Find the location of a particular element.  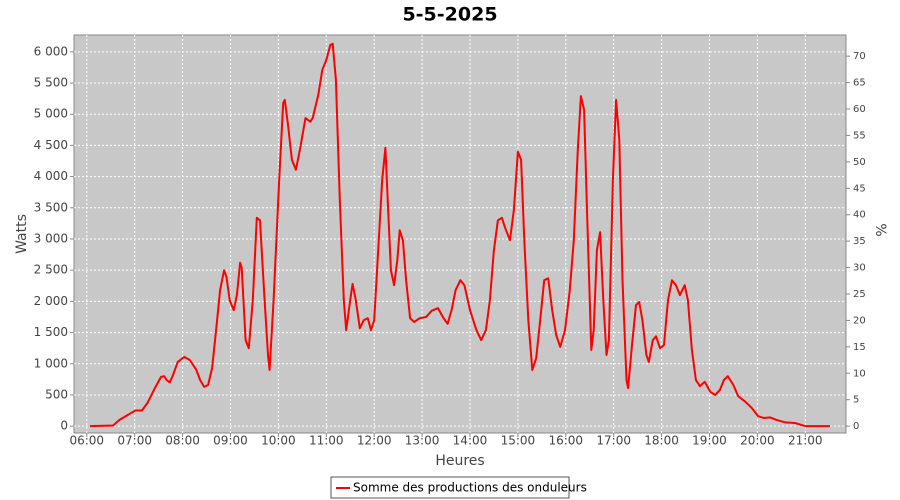

x-axis-title: Heures is located at coordinates (459, 461).